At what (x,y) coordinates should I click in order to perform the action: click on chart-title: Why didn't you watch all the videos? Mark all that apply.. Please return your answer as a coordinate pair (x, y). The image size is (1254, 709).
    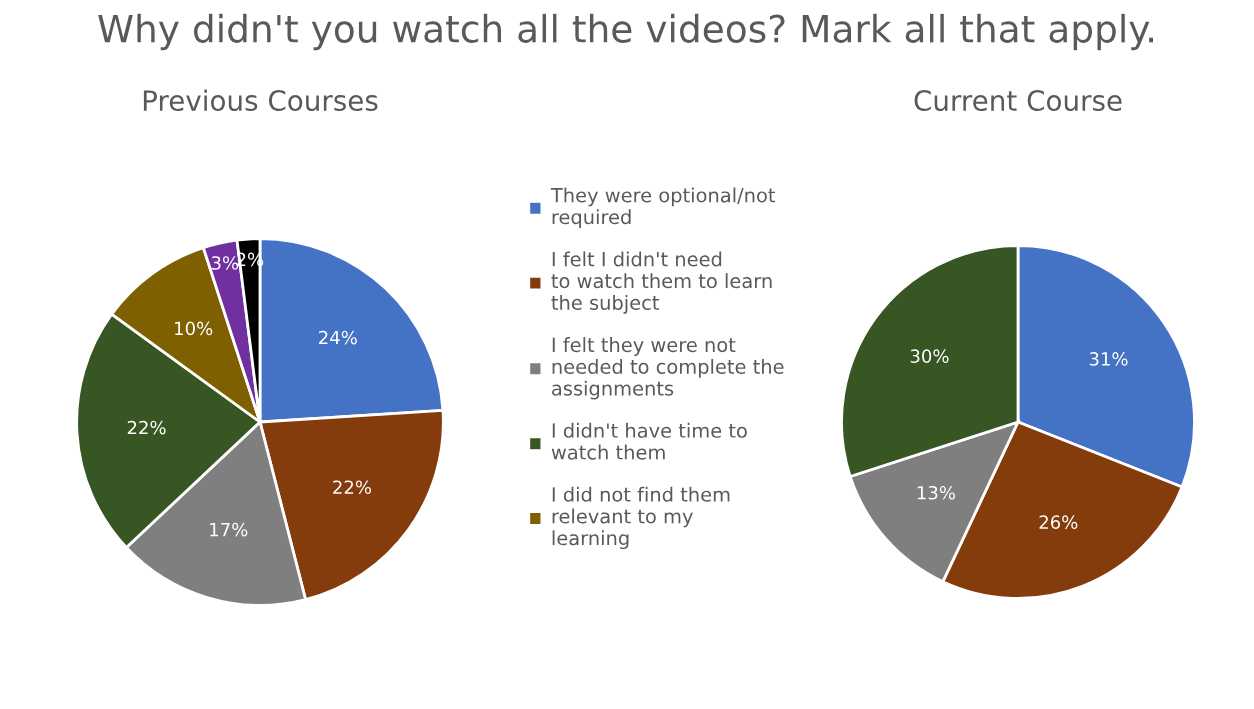
    Looking at the image, I should click on (626, 32).